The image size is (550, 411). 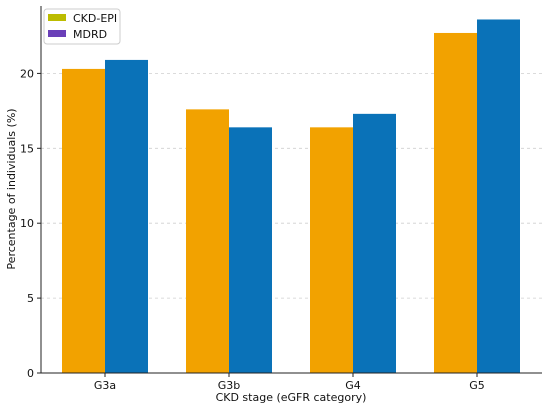 I want to click on bar-mdrd-g4, so click(x=374, y=243).